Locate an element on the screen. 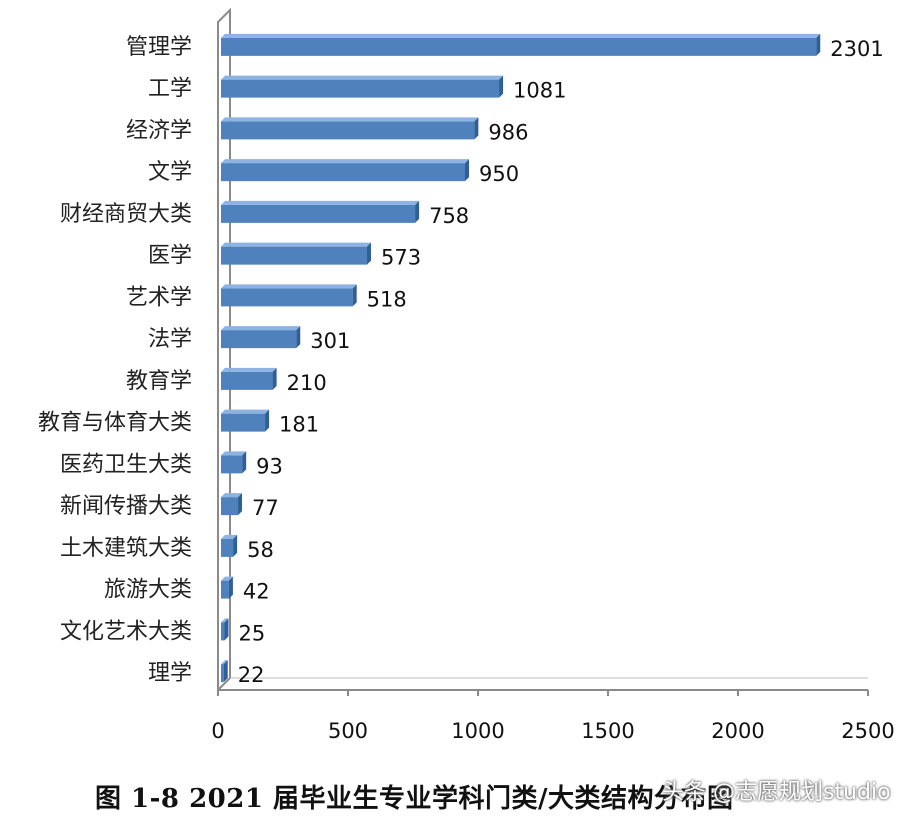 The height and width of the screenshot is (820, 914). value-label: 758 is located at coordinates (449, 216).